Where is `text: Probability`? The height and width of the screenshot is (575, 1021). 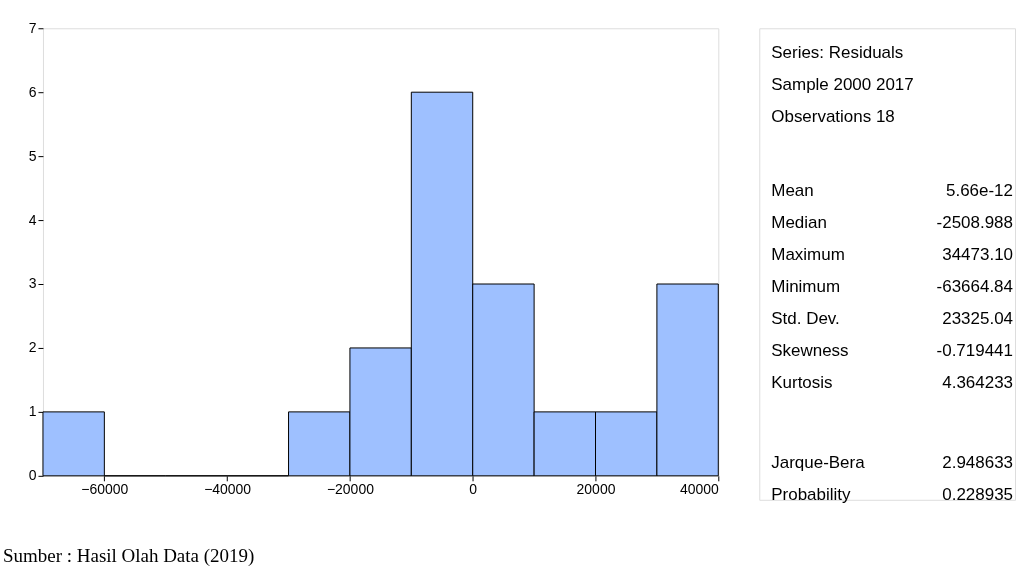
text: Probability is located at coordinates (811, 494).